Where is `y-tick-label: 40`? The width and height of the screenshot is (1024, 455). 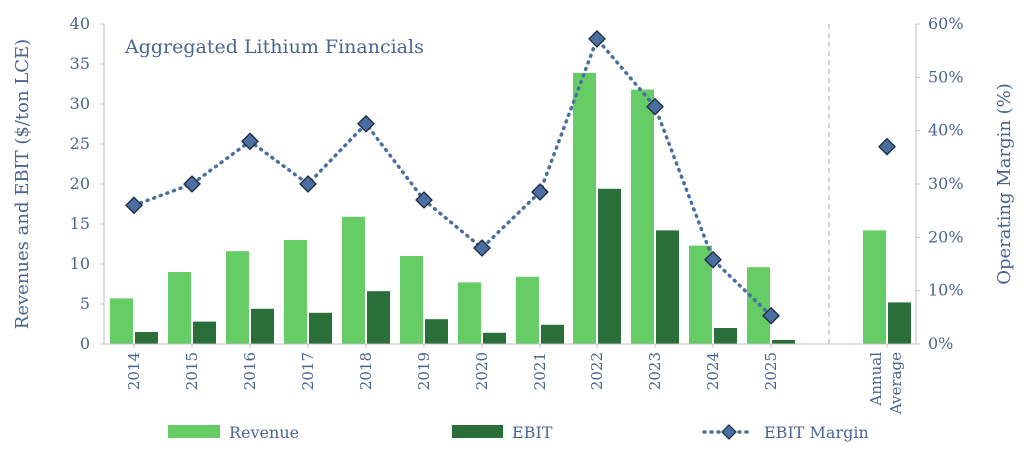 y-tick-label: 40 is located at coordinates (80, 23).